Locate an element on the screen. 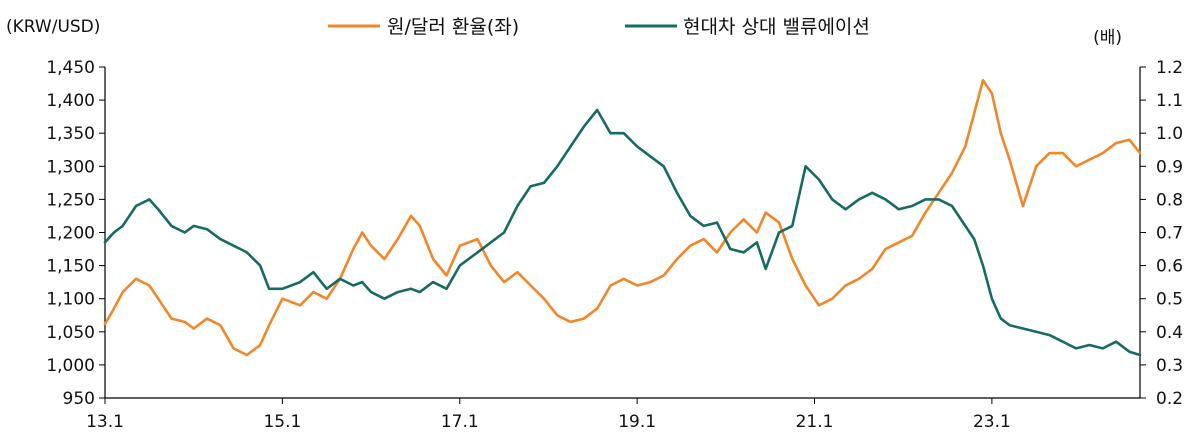 This screenshot has width=1200, height=441. x-tick-label: 17.1 is located at coordinates (460, 422).